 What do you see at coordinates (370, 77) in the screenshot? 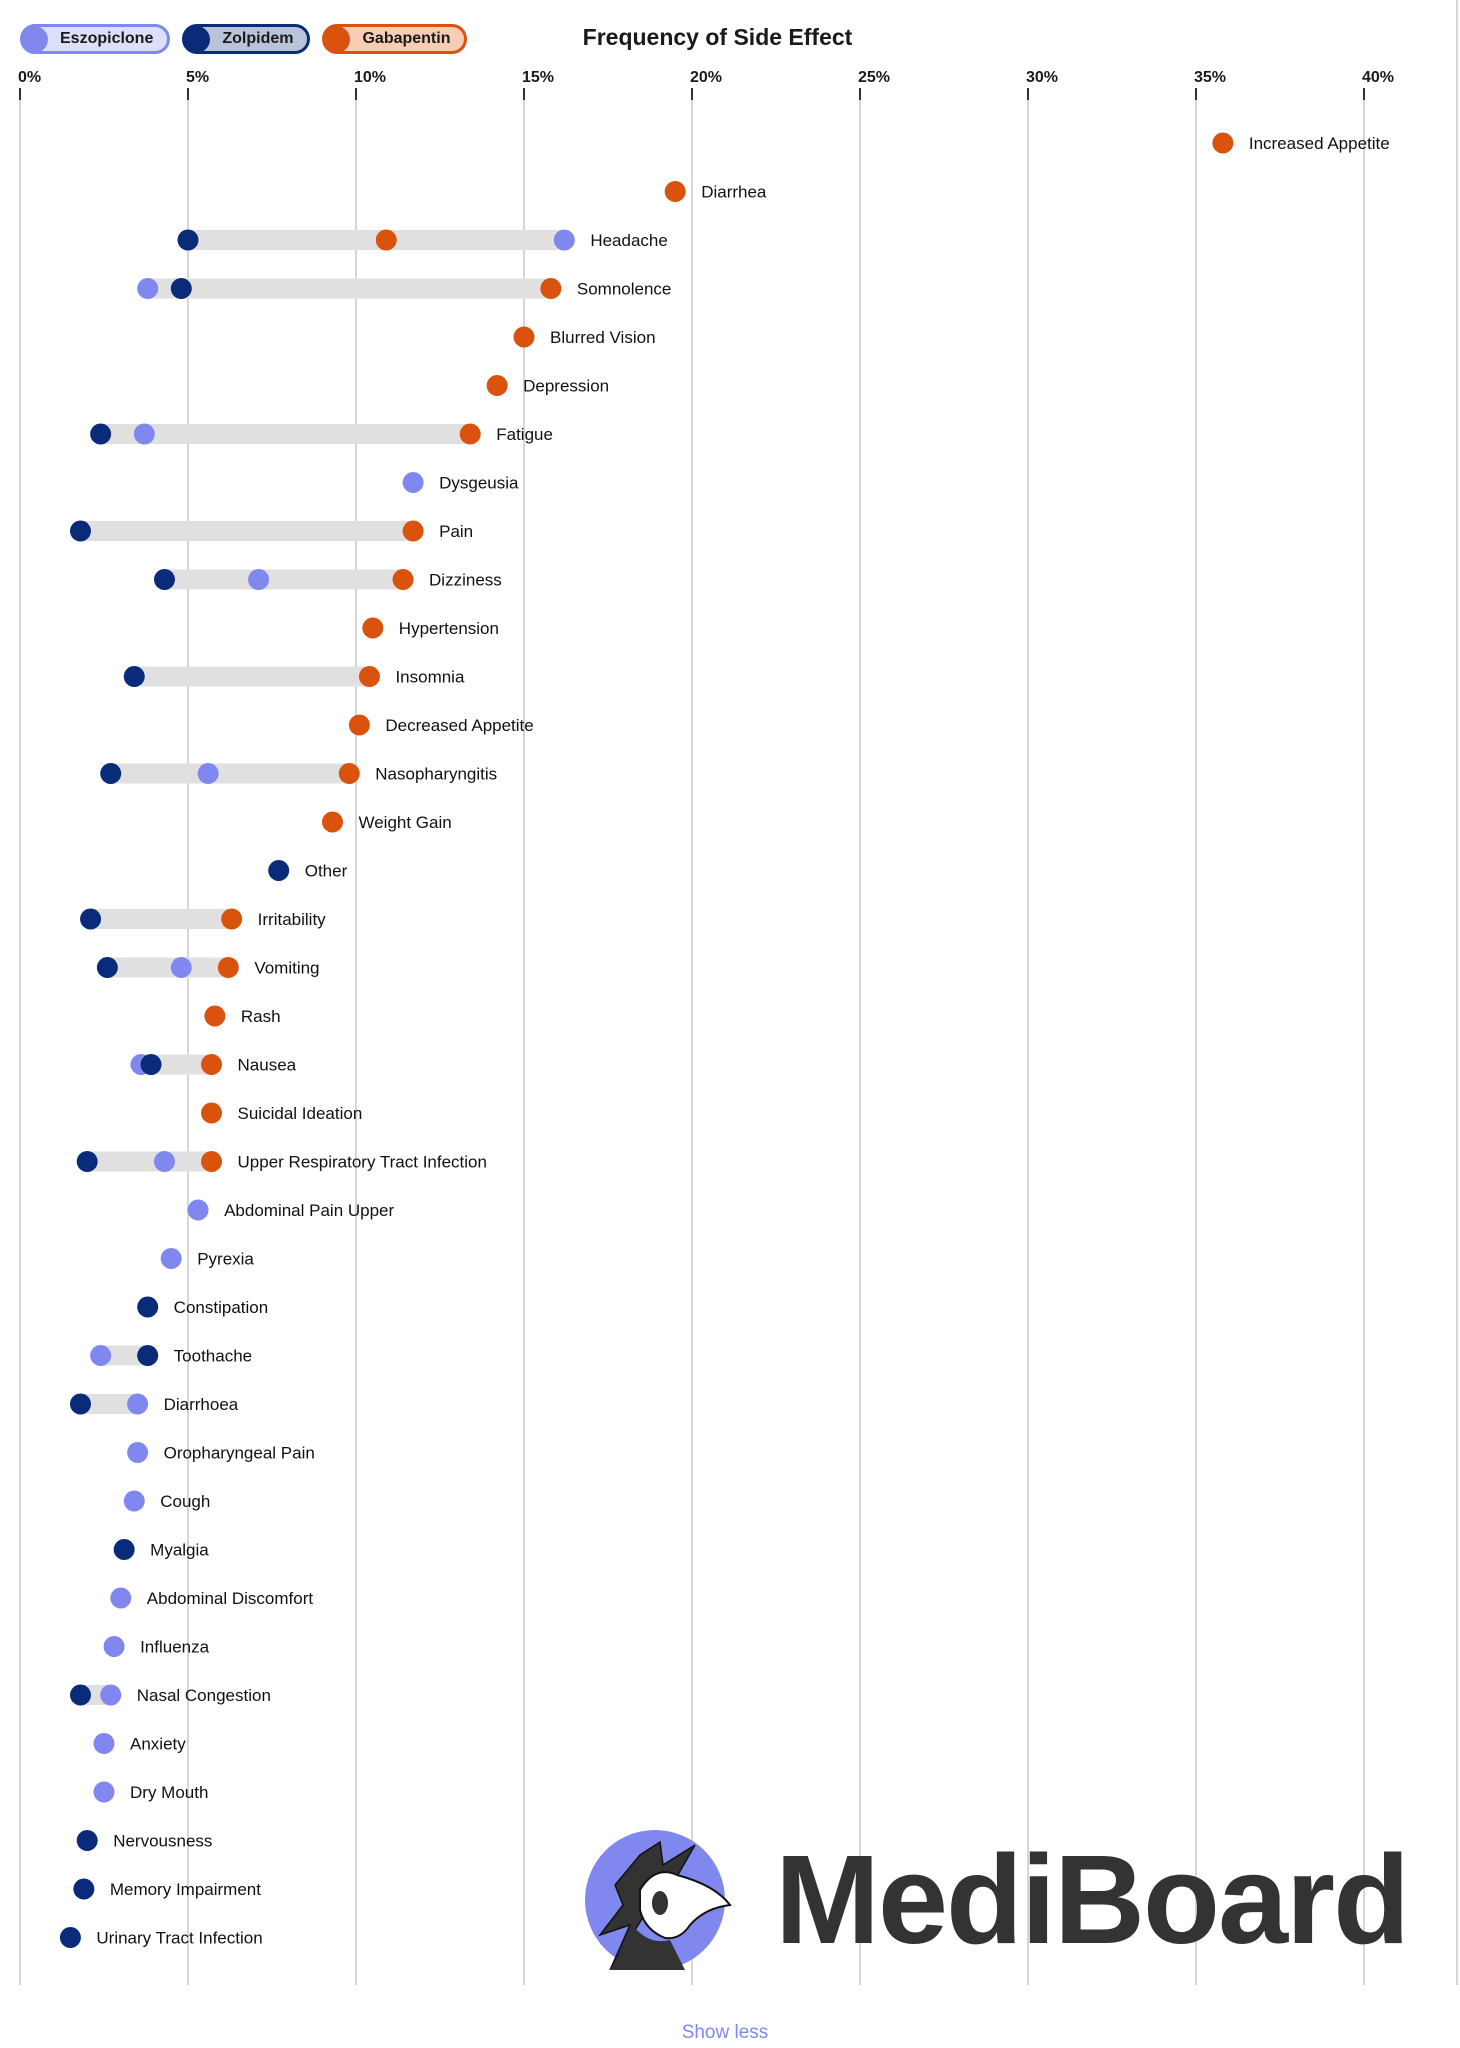
I see `x-tick-label: 10%` at bounding box center [370, 77].